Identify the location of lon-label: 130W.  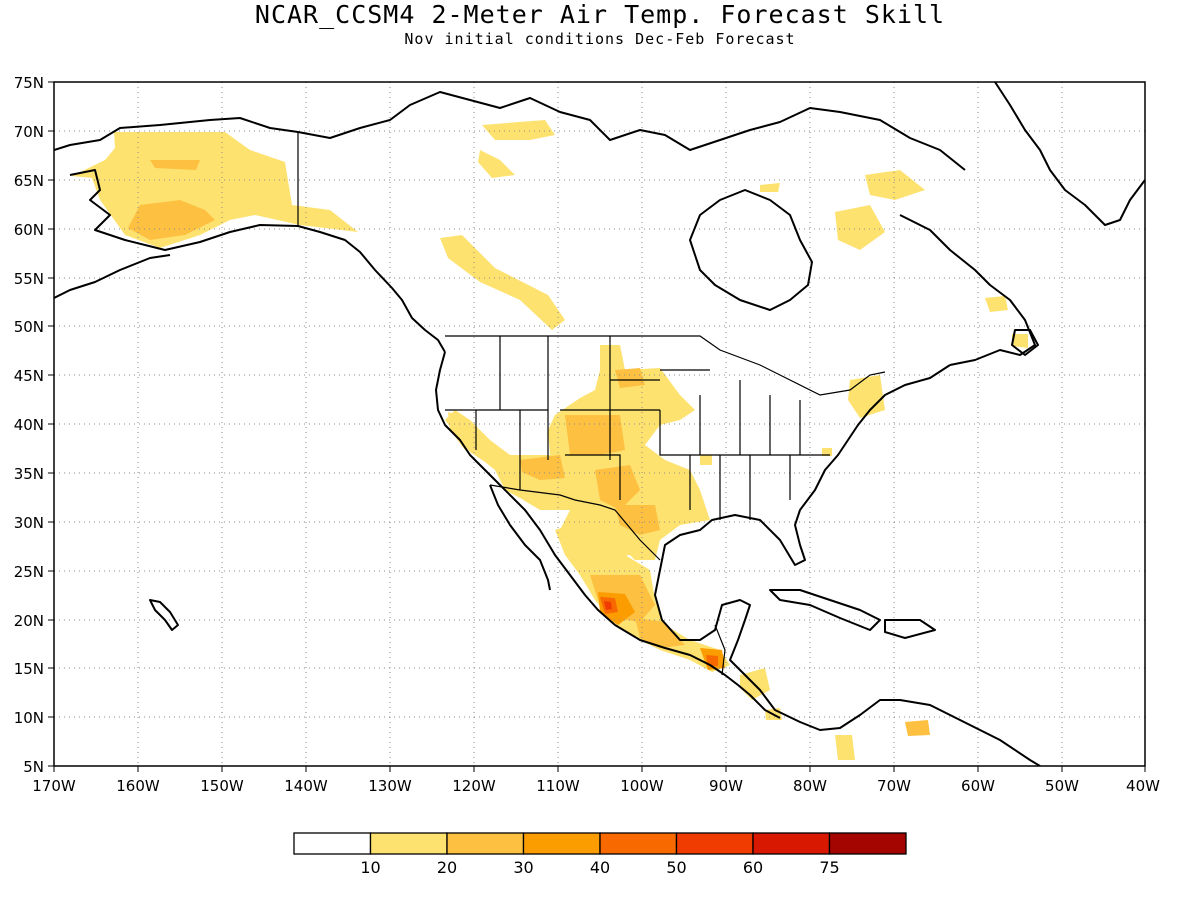
(390, 786).